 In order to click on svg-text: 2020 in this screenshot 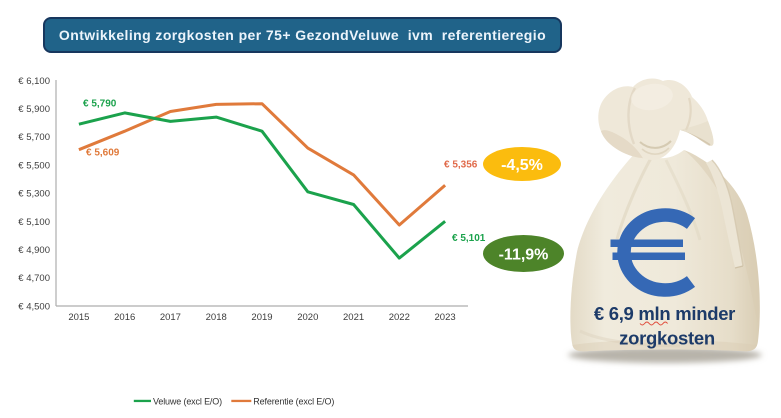, I will do `click(307, 317)`.